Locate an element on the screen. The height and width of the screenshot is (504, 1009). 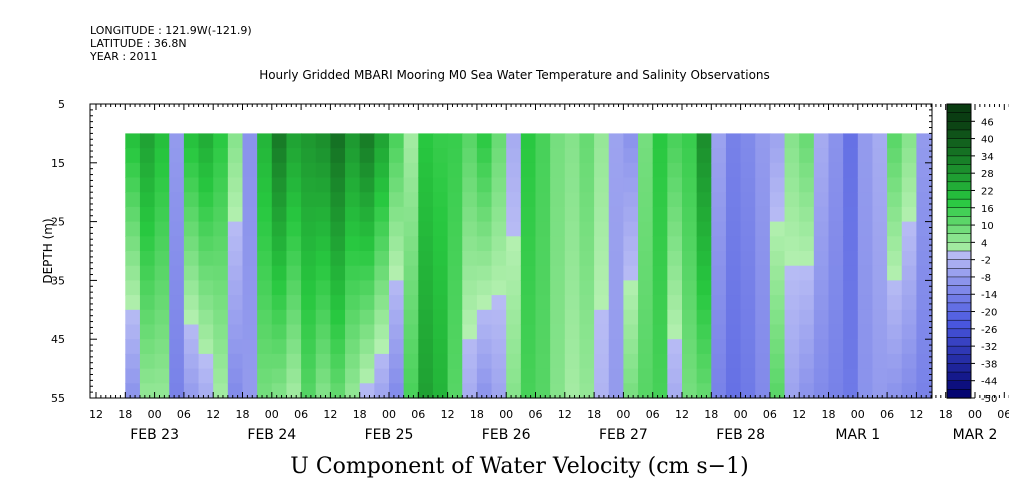
colorbar-swatch is located at coordinates (959, 264).